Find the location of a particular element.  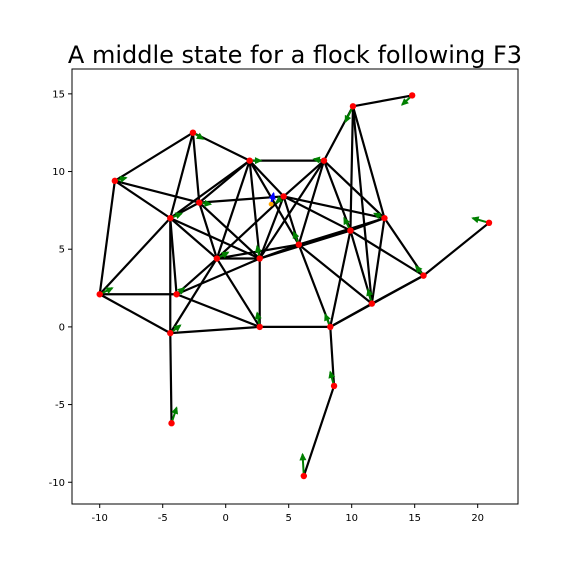

y-tick-label: 5 is located at coordinates (62, 250).